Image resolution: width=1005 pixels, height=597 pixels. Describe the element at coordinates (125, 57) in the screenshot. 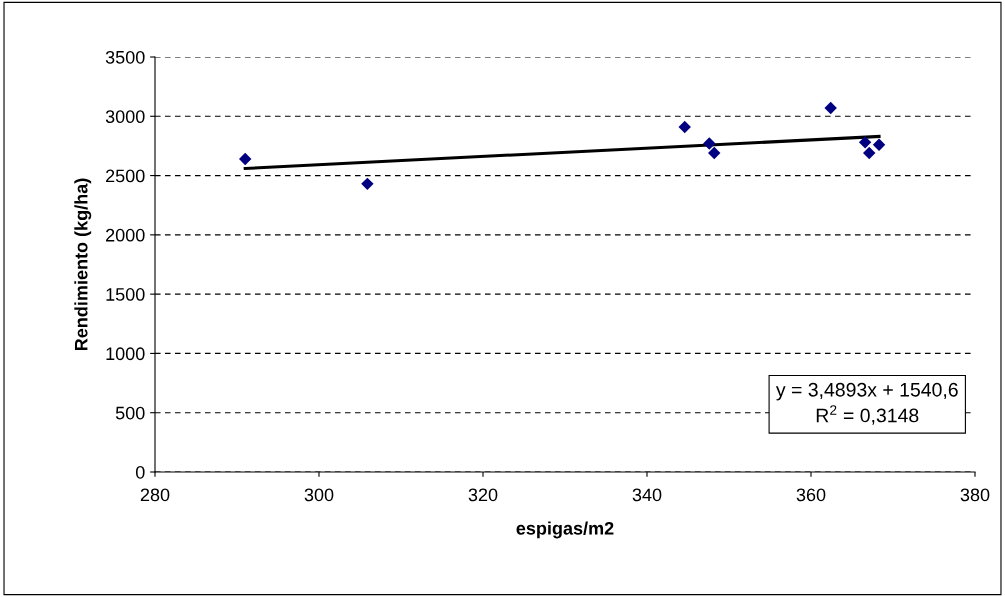

I see `y-tick-label: 3500` at that location.